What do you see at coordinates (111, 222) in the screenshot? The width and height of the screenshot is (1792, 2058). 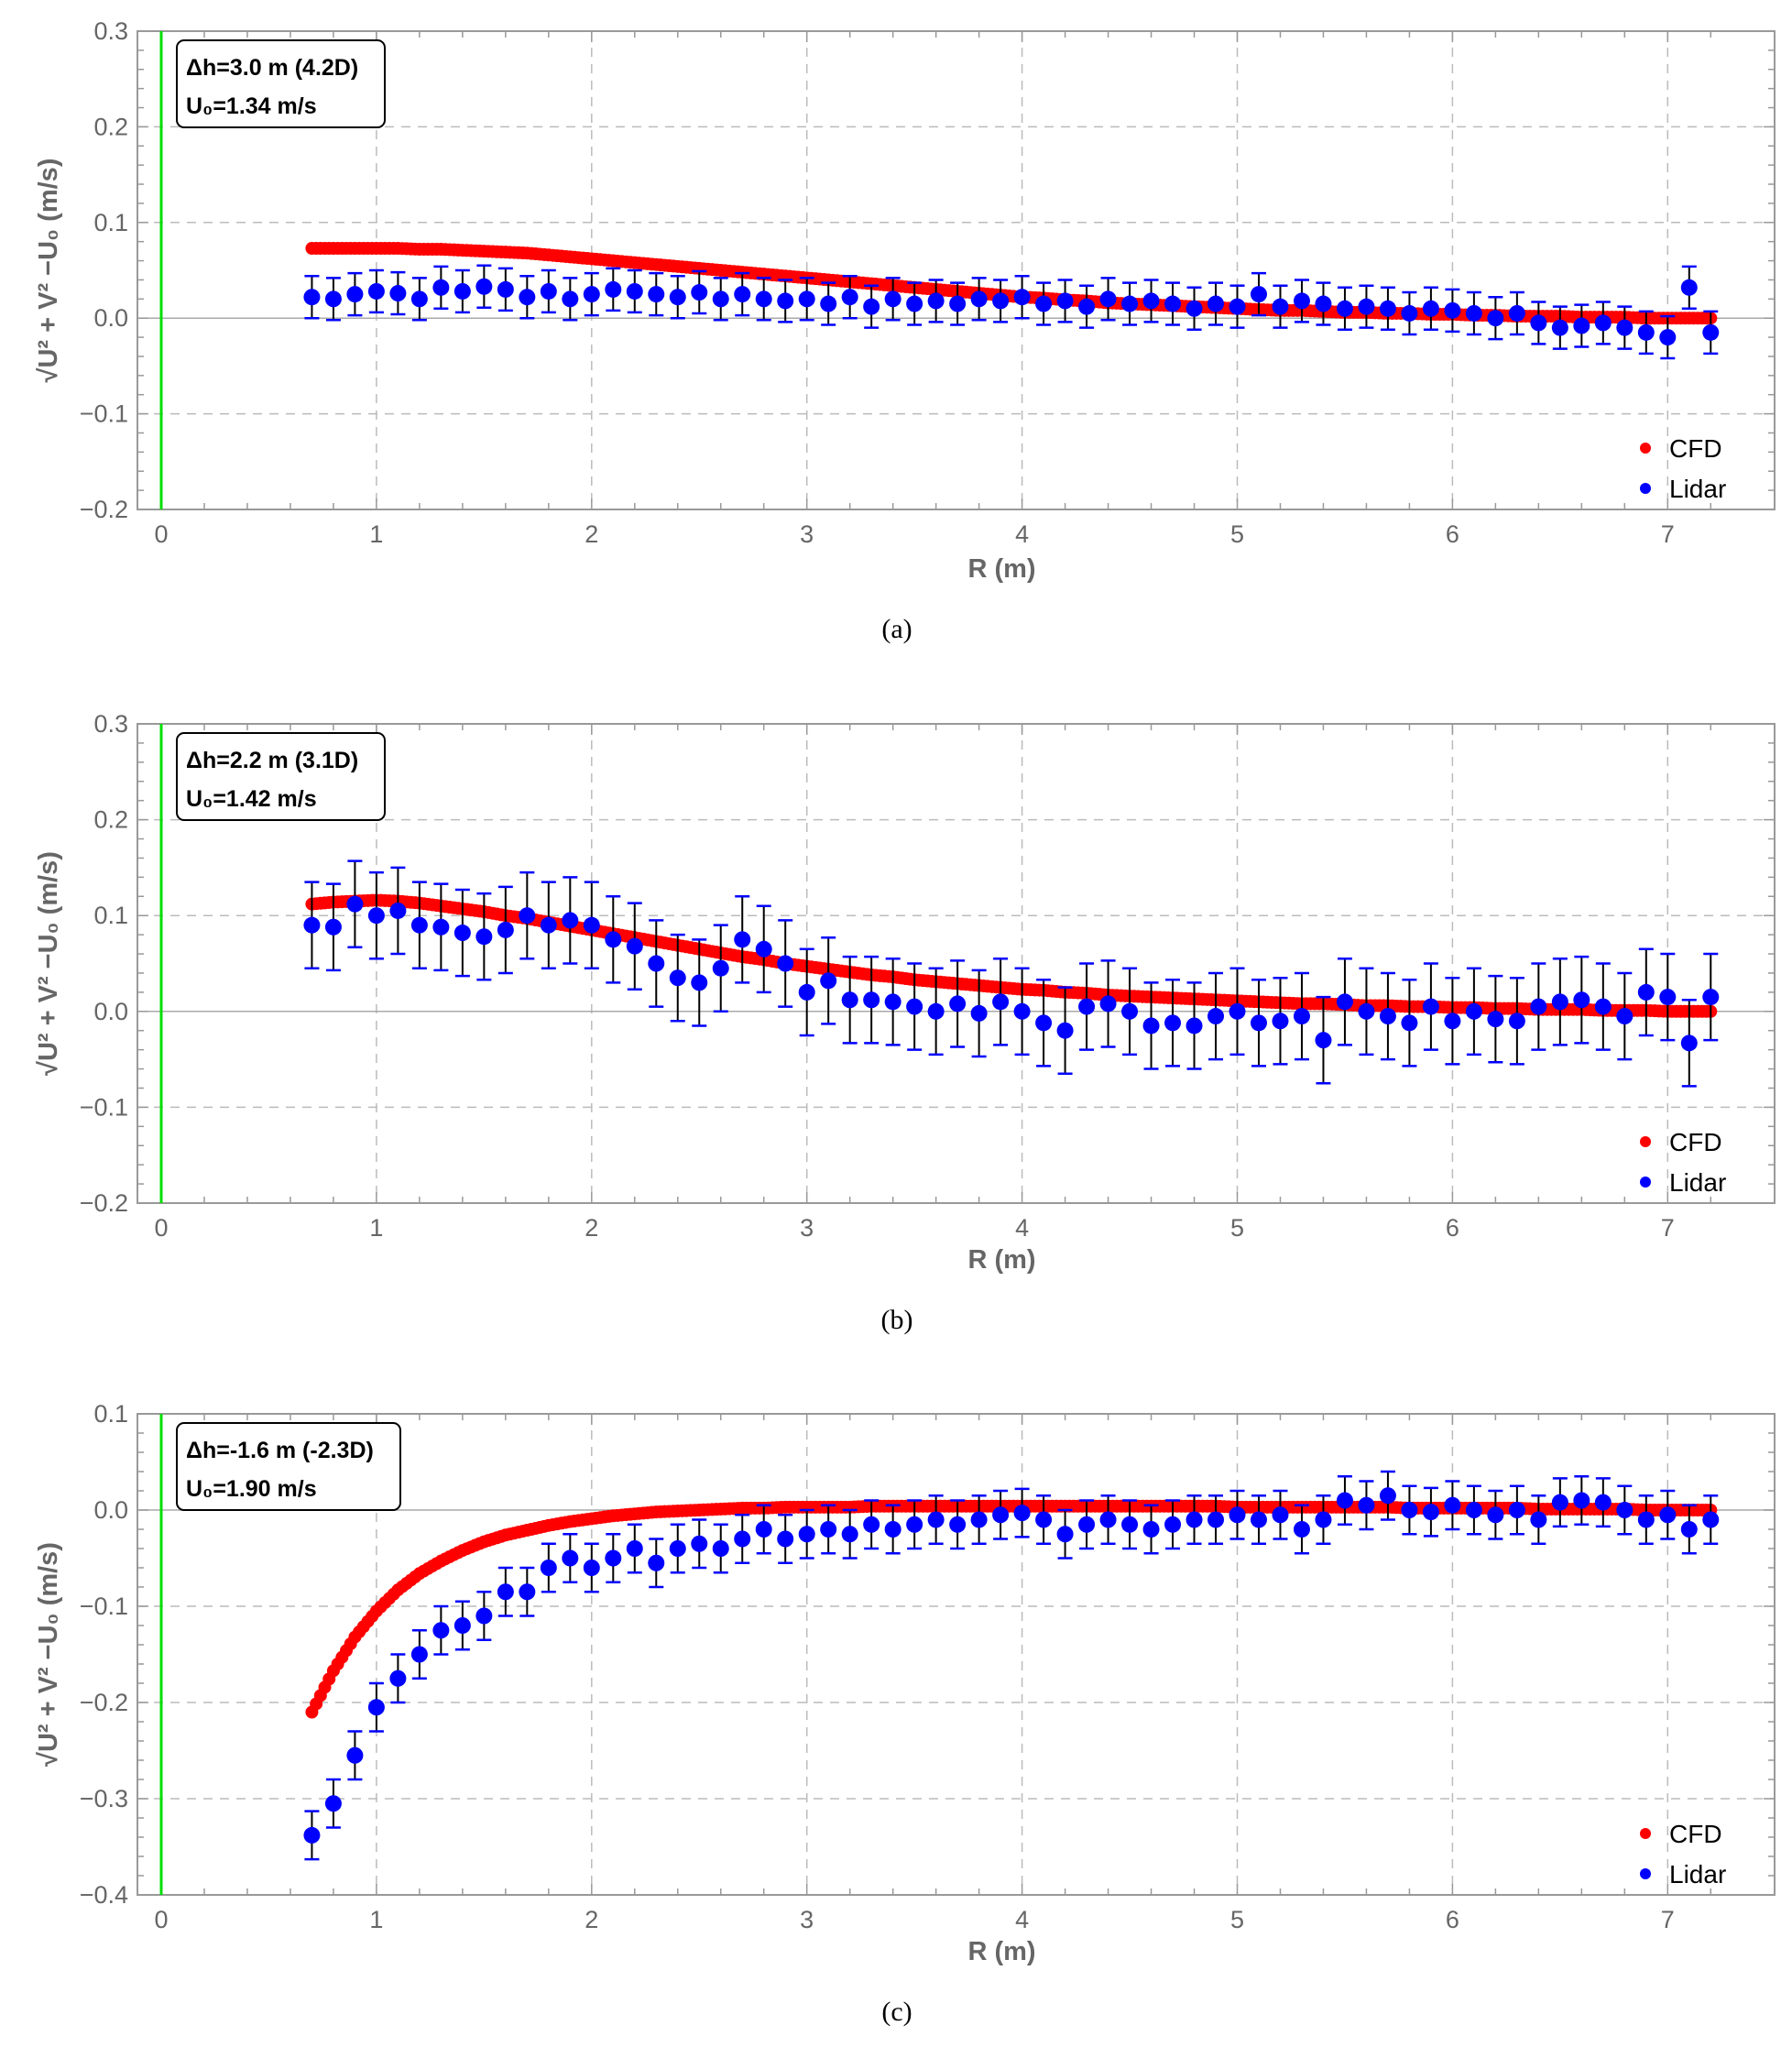 I see `y-tick-label: 0.1` at bounding box center [111, 222].